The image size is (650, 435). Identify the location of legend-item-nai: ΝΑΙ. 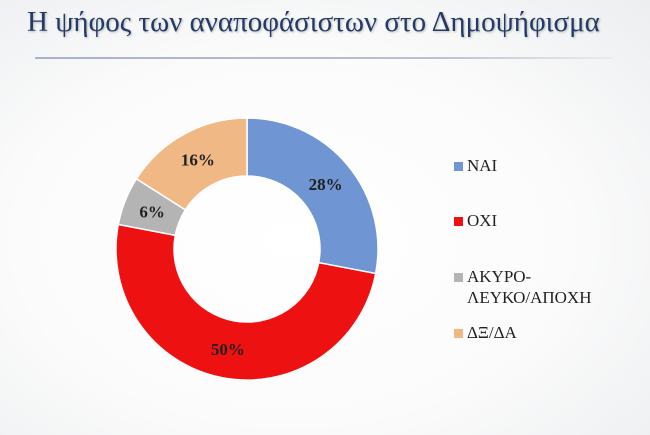
(476, 165).